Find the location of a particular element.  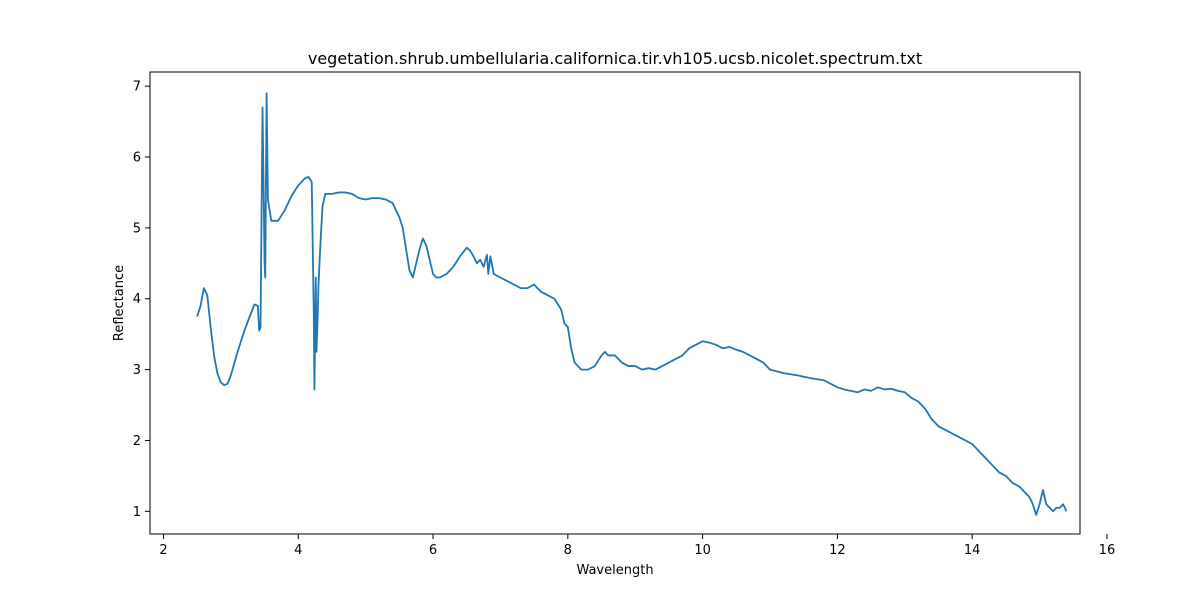

y-tick-label: 5 is located at coordinates (137, 228).